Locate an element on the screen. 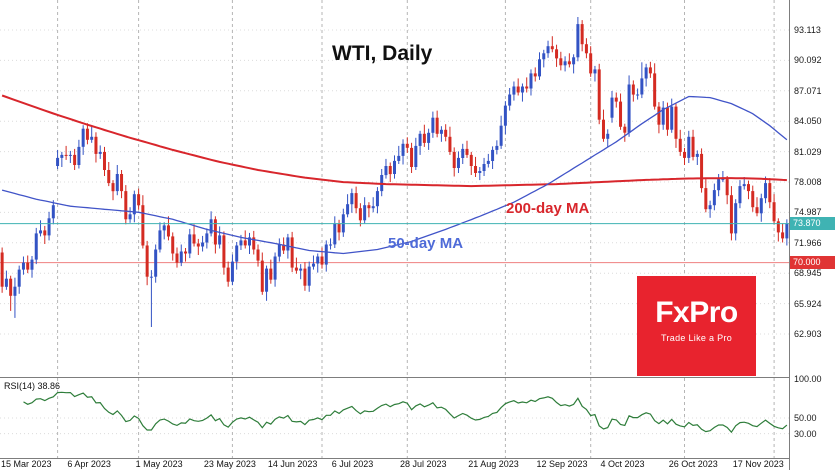  price-tick-label: 78.008 is located at coordinates (808, 182).